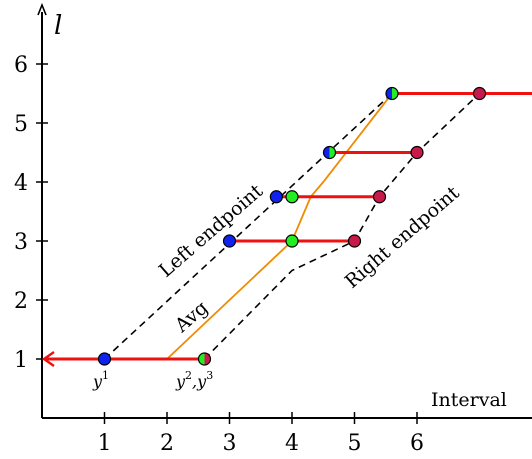 Image resolution: width=532 pixels, height=459 pixels. Describe the element at coordinates (167, 443) in the screenshot. I see `x-tick-label-2: 2` at that location.